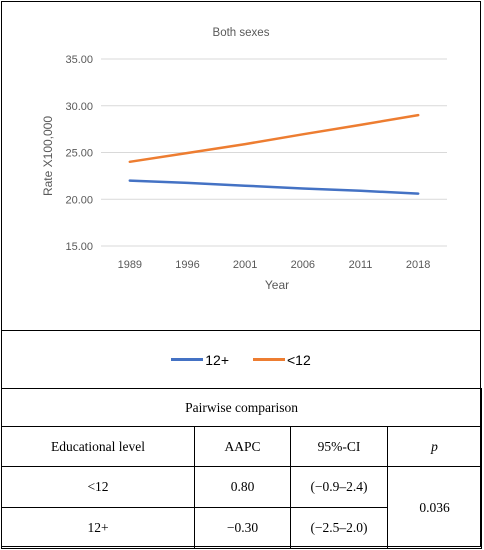 Image resolution: width=484 pixels, height=550 pixels. I want to click on header-ci: 95%-CI, so click(339, 446).